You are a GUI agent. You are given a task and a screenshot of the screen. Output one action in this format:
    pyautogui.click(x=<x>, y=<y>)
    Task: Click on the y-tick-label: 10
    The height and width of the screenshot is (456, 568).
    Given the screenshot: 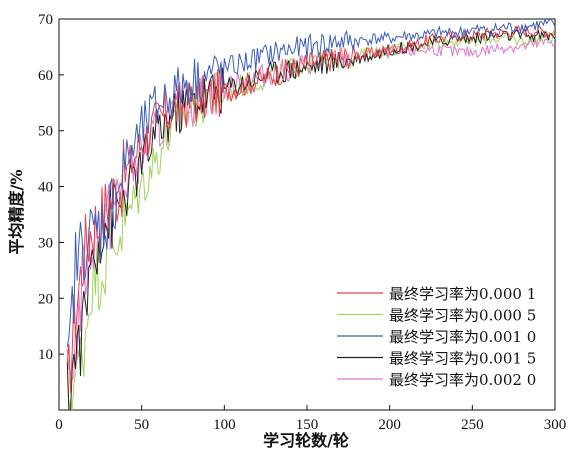 What is the action you would take?
    pyautogui.click(x=45, y=355)
    